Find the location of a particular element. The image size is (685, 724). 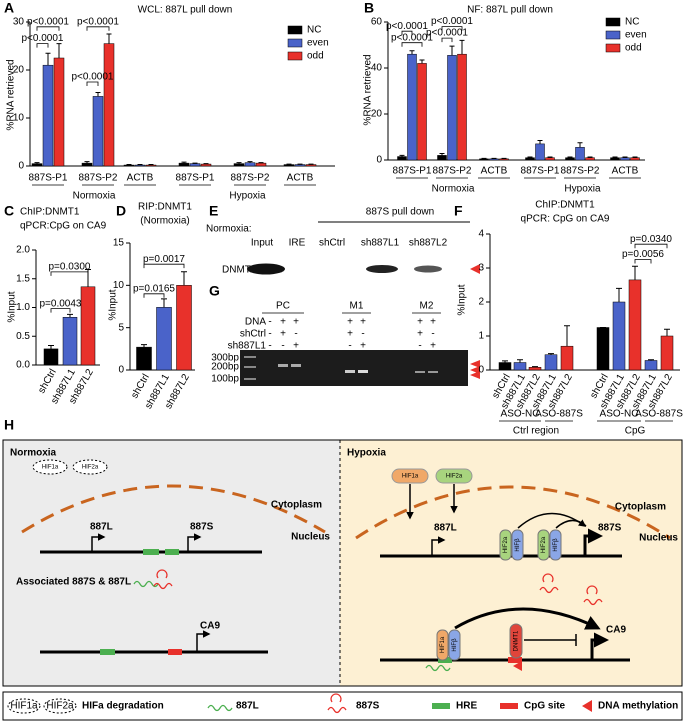

hif-label: HIF2a is located at coordinates (544, 544).